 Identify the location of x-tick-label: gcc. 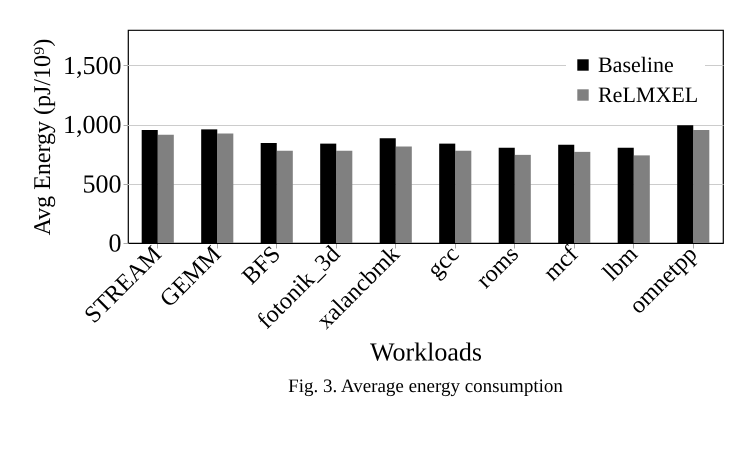
(443, 262).